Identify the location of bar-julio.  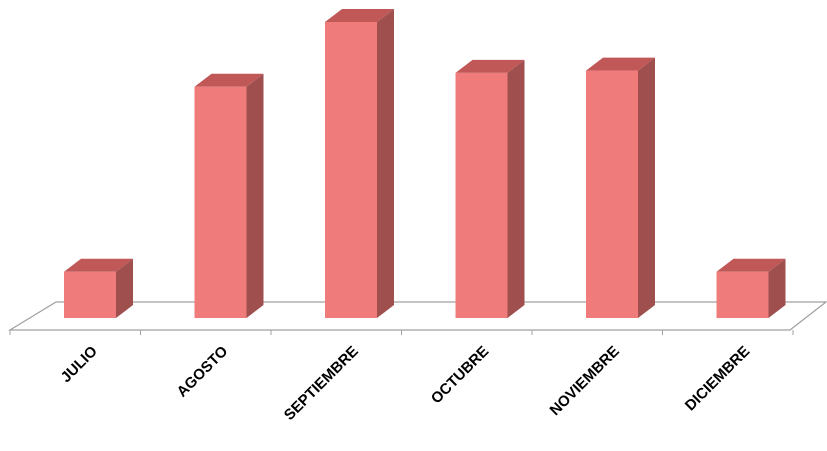
(98, 288).